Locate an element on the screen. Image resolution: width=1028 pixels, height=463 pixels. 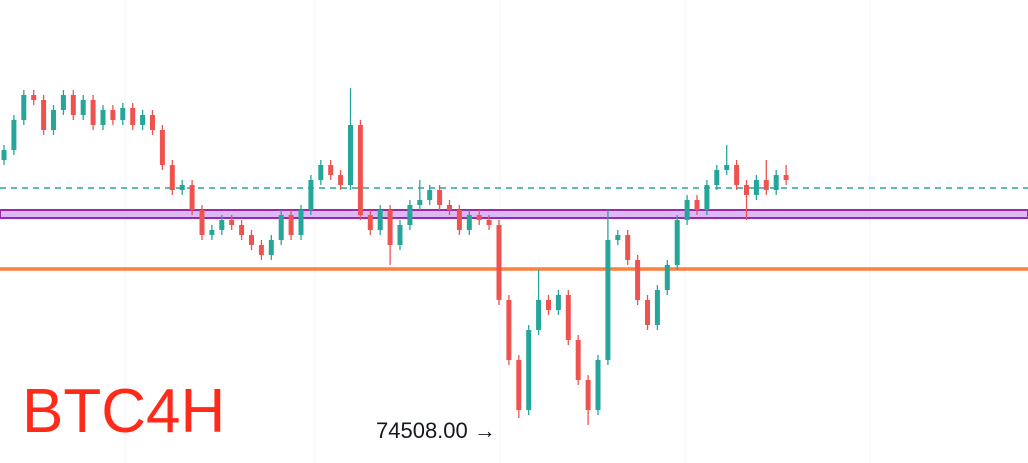
price-band is located at coordinates (514, 214).